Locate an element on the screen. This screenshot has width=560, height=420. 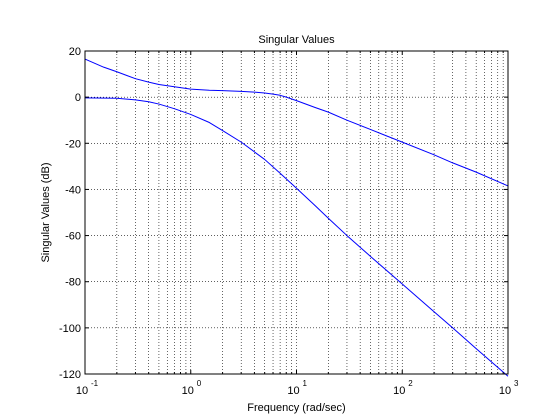
x-tick-label-exponent: 0 is located at coordinates (199, 383).